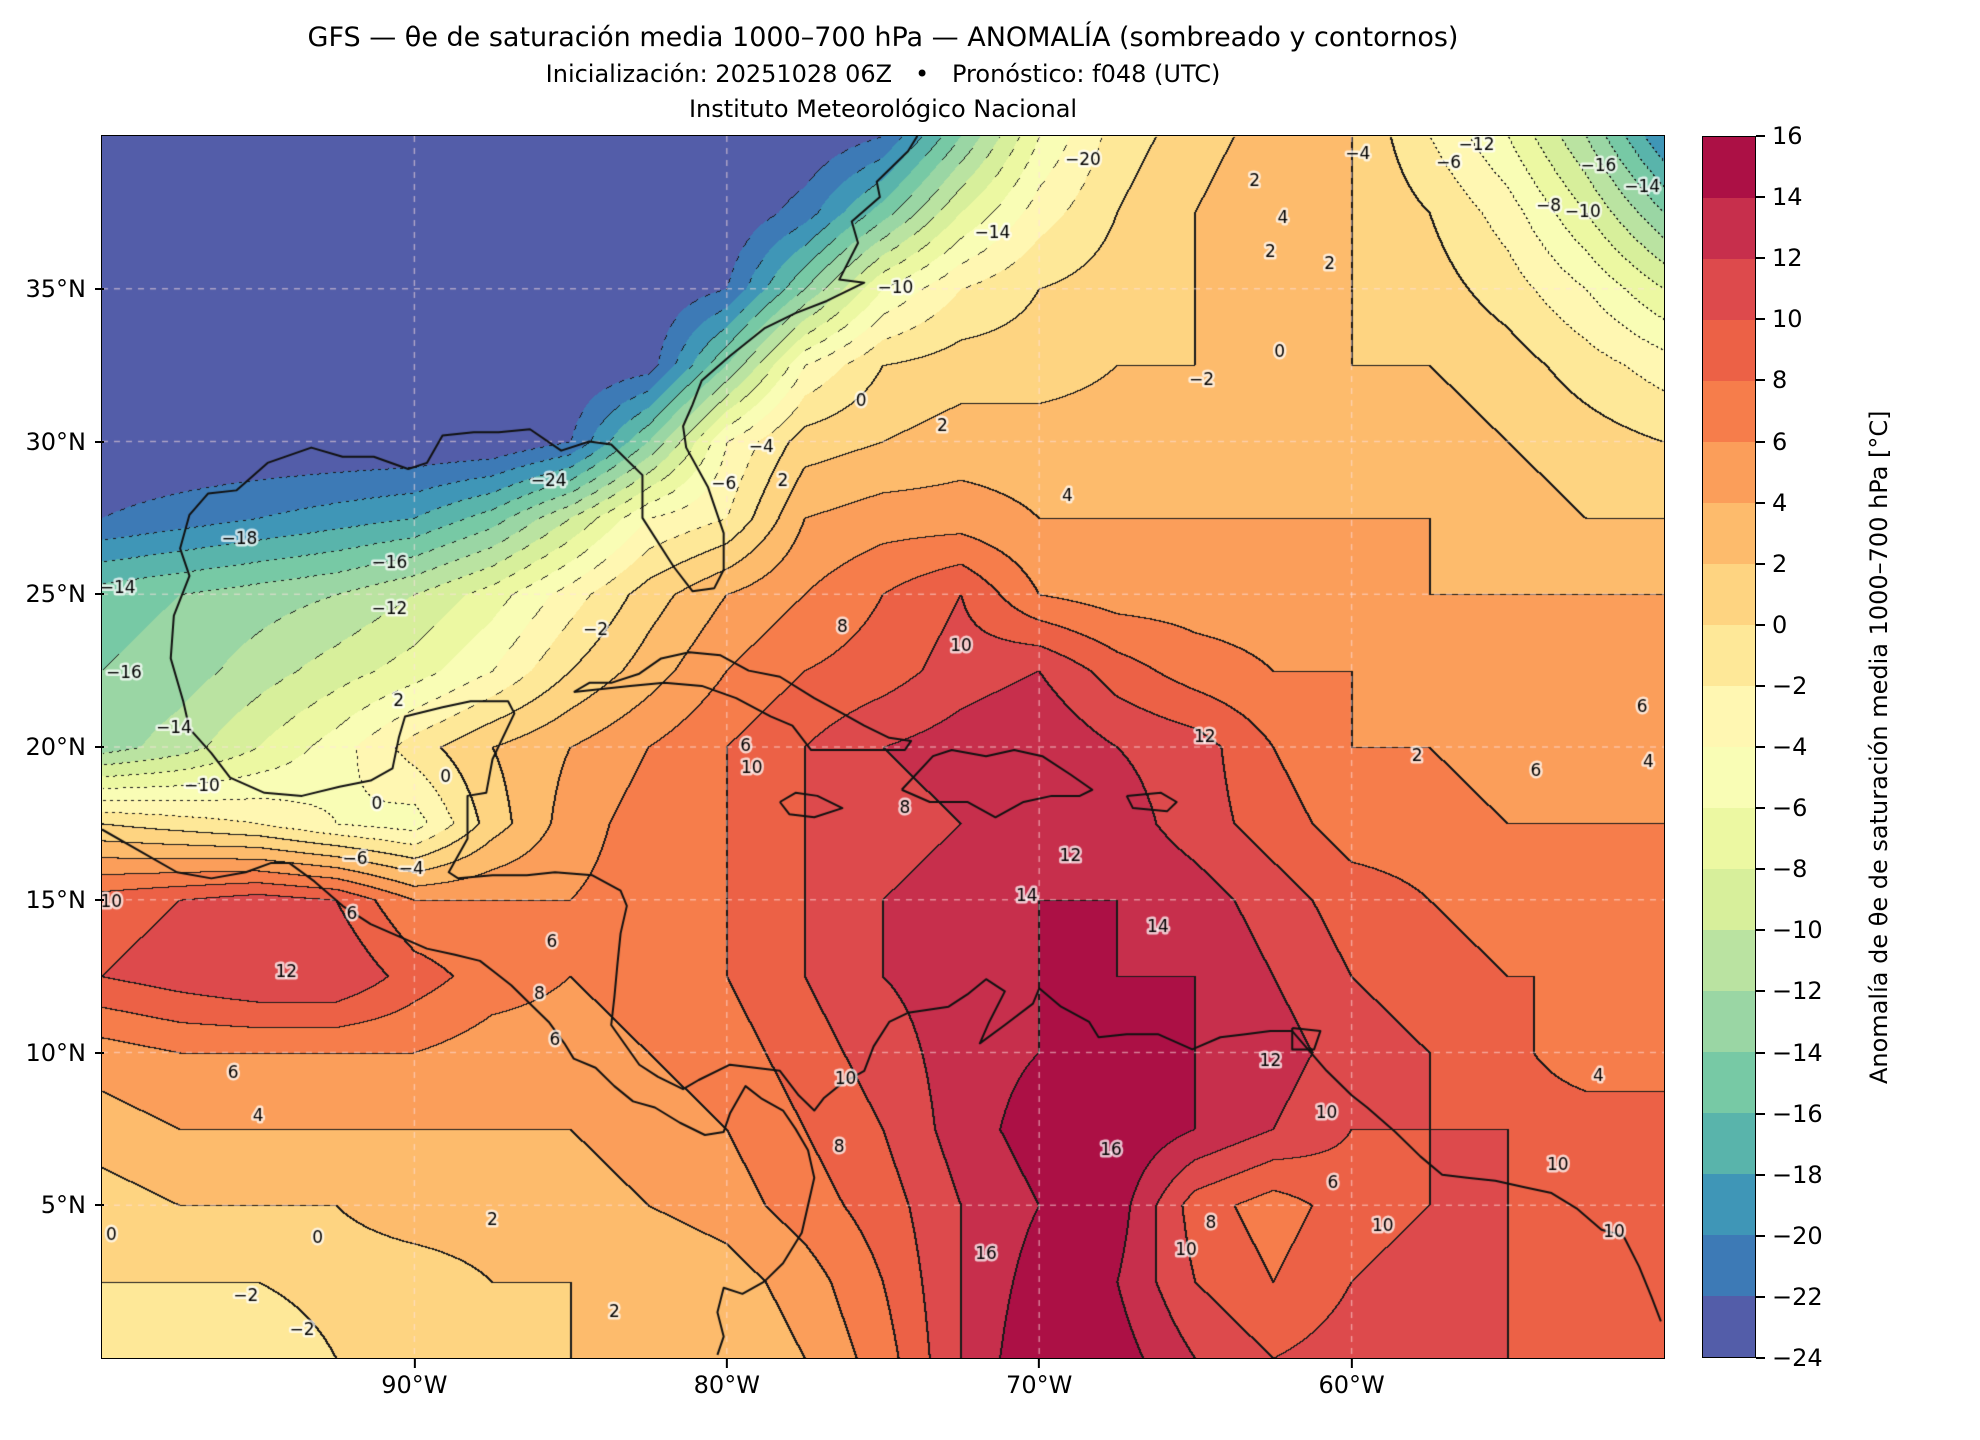 The image size is (1980, 1440). What do you see at coordinates (1771, 441) in the screenshot?
I see `colorbar-tick-label: 6` at bounding box center [1771, 441].